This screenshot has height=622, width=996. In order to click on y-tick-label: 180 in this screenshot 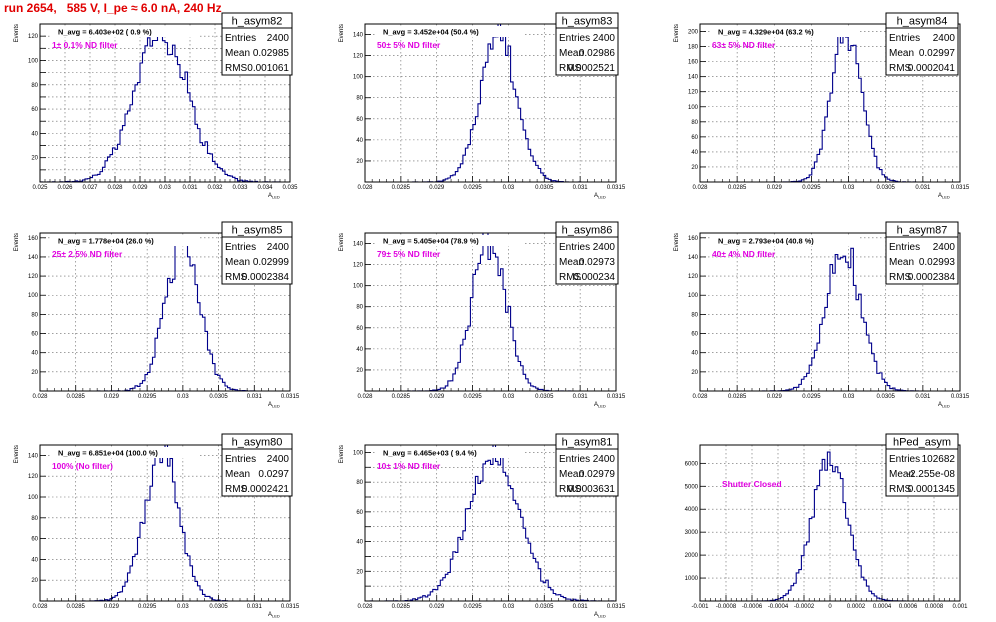, I will do `click(693, 48)`.